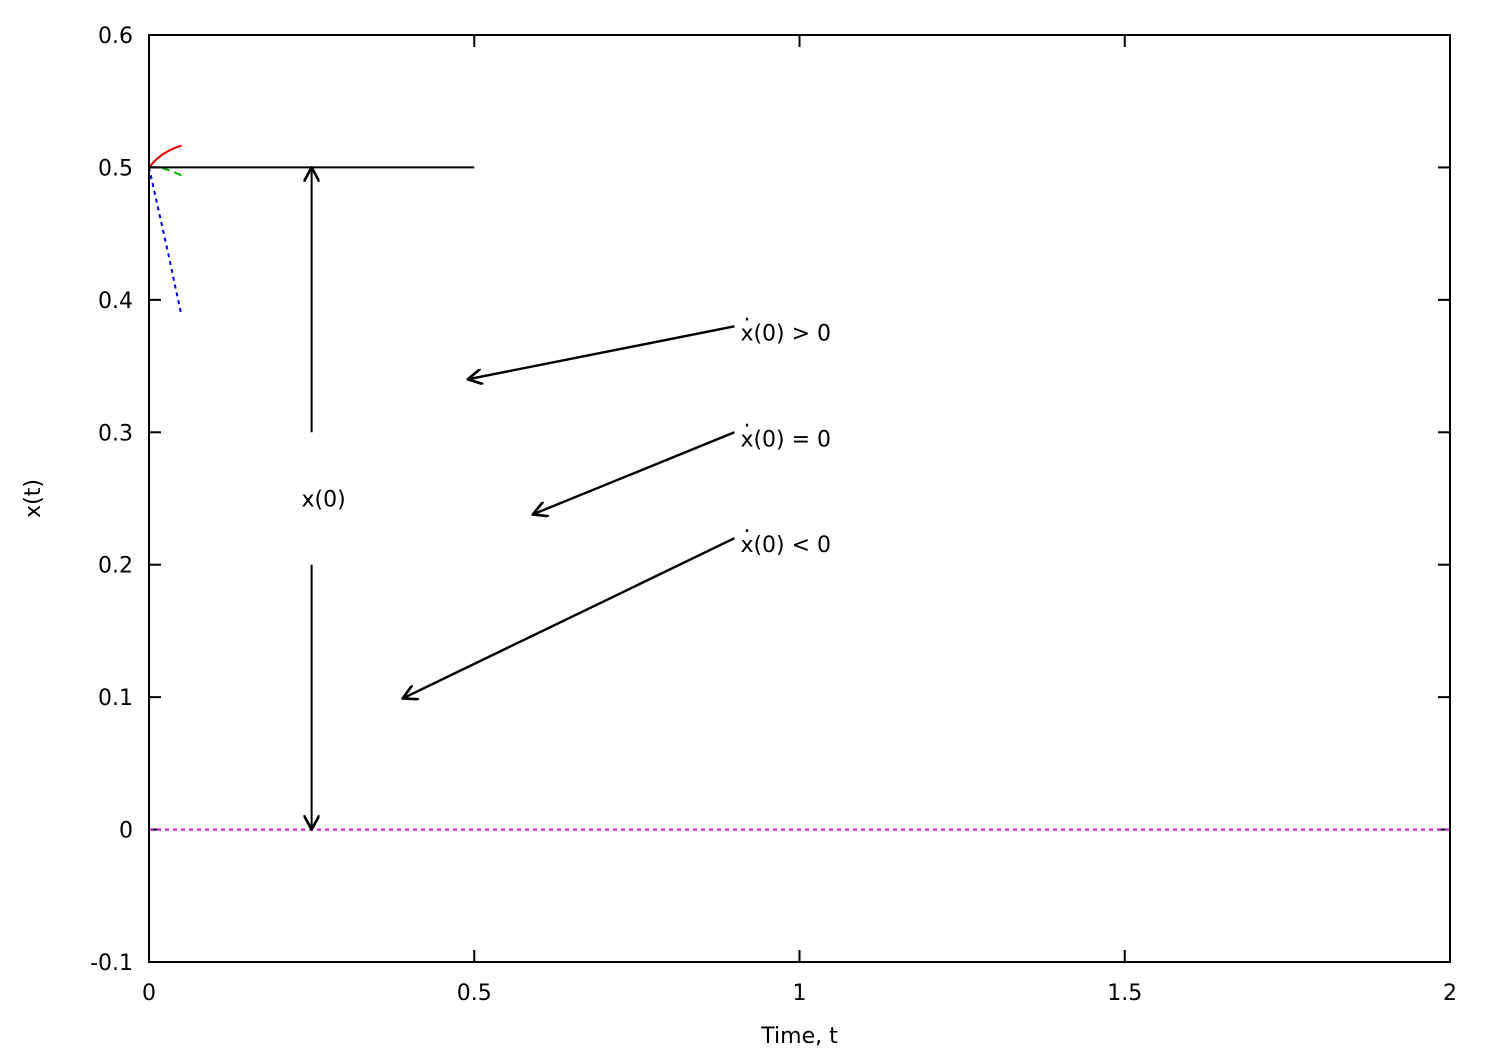 This screenshot has height=1050, width=1500. I want to click on x-tick-label: 0, so click(149, 993).